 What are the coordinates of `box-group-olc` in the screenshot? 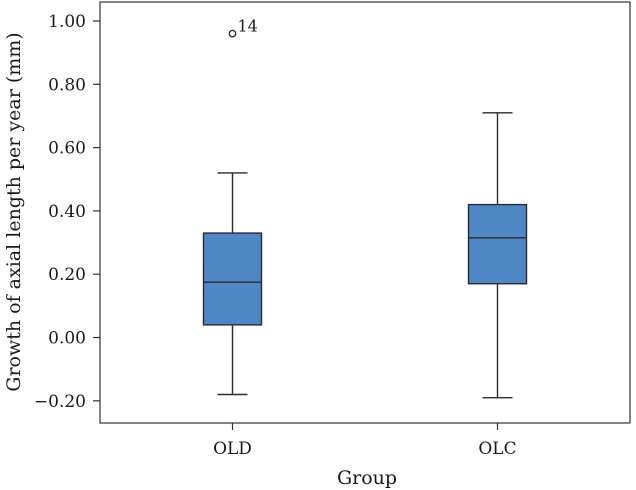 It's located at (497, 255).